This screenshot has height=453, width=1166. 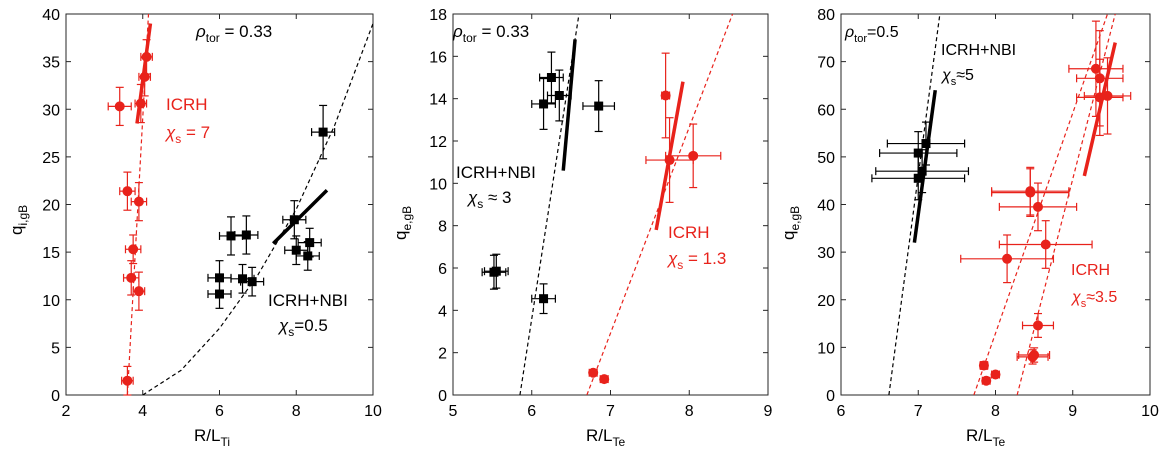 What do you see at coordinates (826, 110) in the screenshot?
I see `y-tick-label: 60` at bounding box center [826, 110].